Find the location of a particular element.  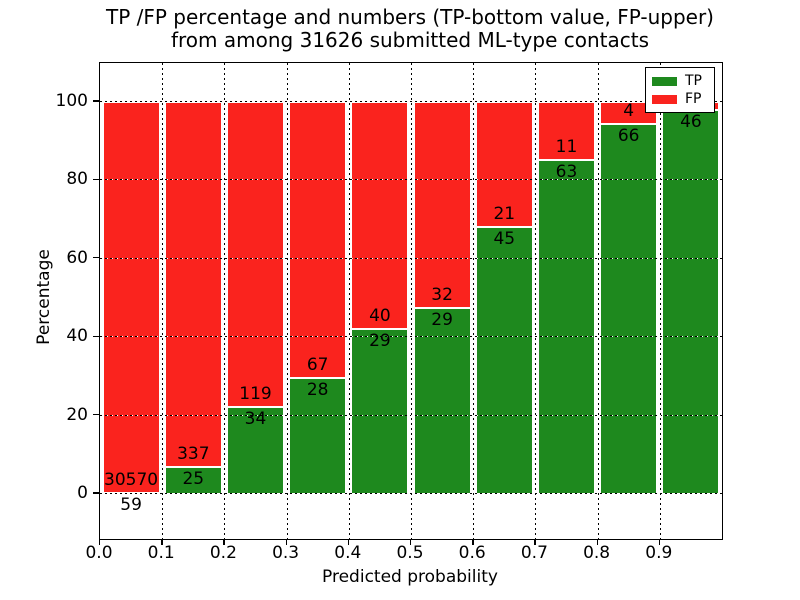

bar-label-fp: 21 is located at coordinates (504, 213).